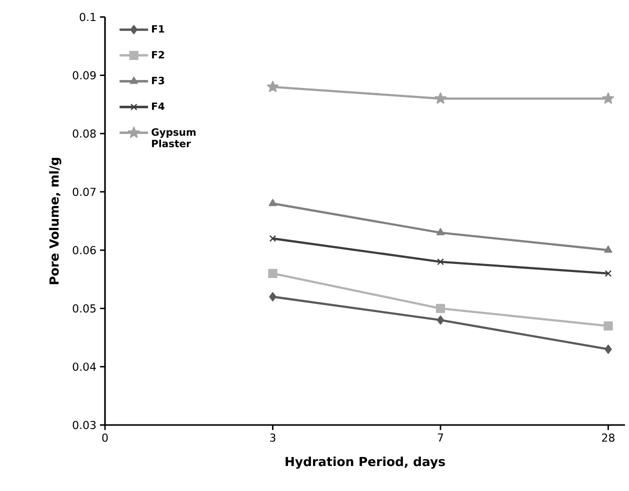 The image size is (629, 491). Describe the element at coordinates (88, 17) in the screenshot. I see `y-tick-label: 0.1` at that location.